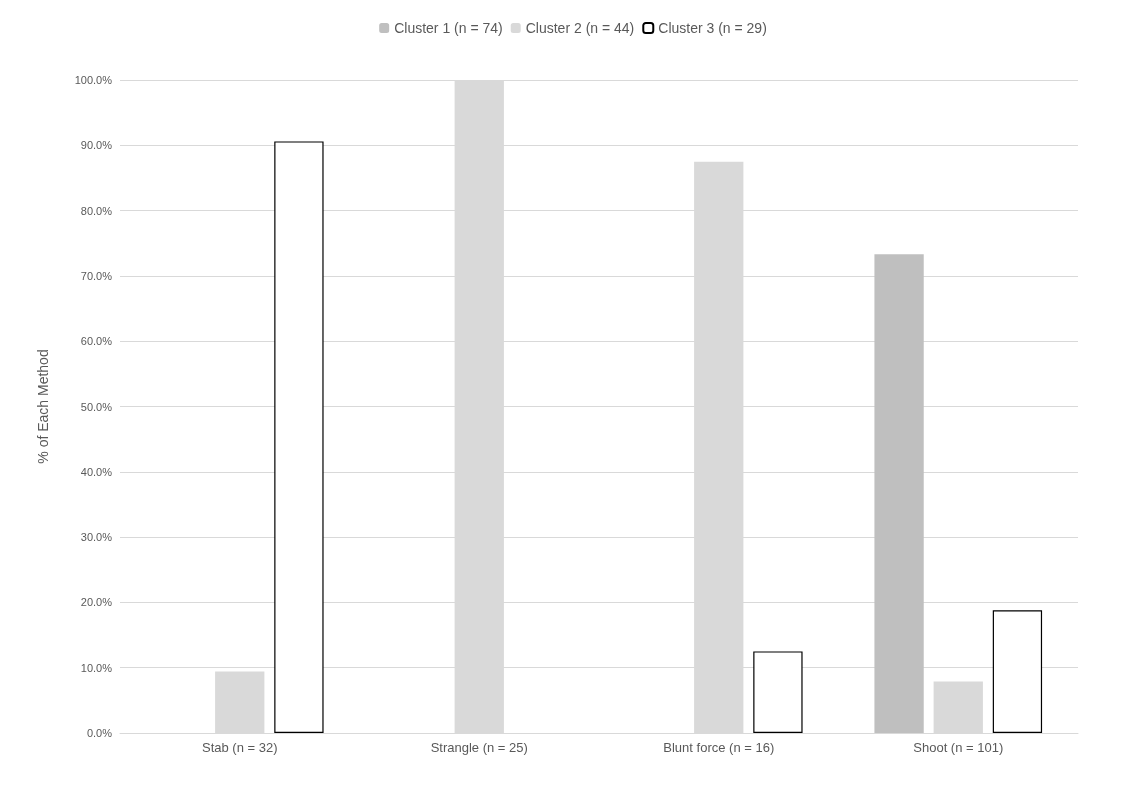 Image resolution: width=1148 pixels, height=790 pixels. Describe the element at coordinates (96, 667) in the screenshot. I see `y-tick-label: 10.0%` at that location.